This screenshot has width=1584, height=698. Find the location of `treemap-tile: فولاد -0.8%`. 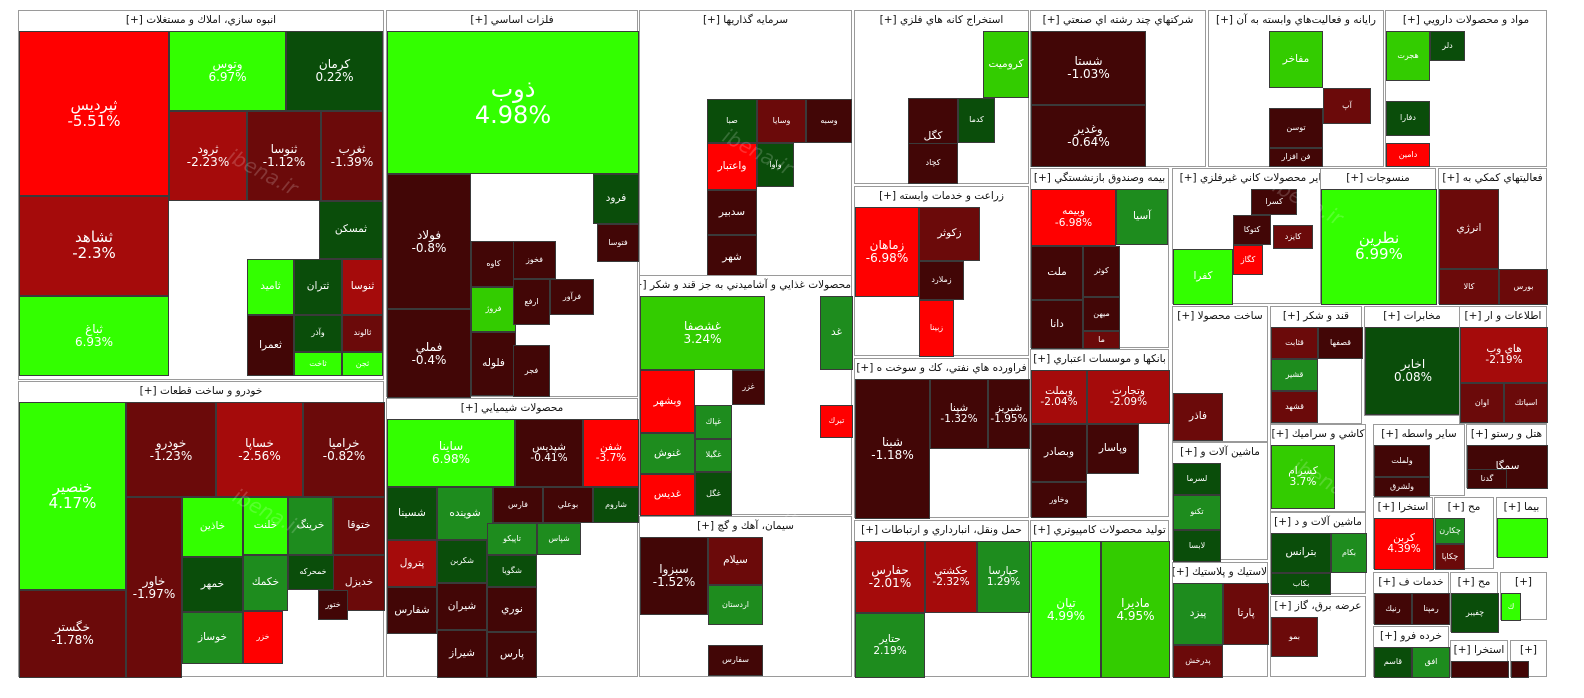

treemap-tile: فولاد -0.8% is located at coordinates (429, 241).